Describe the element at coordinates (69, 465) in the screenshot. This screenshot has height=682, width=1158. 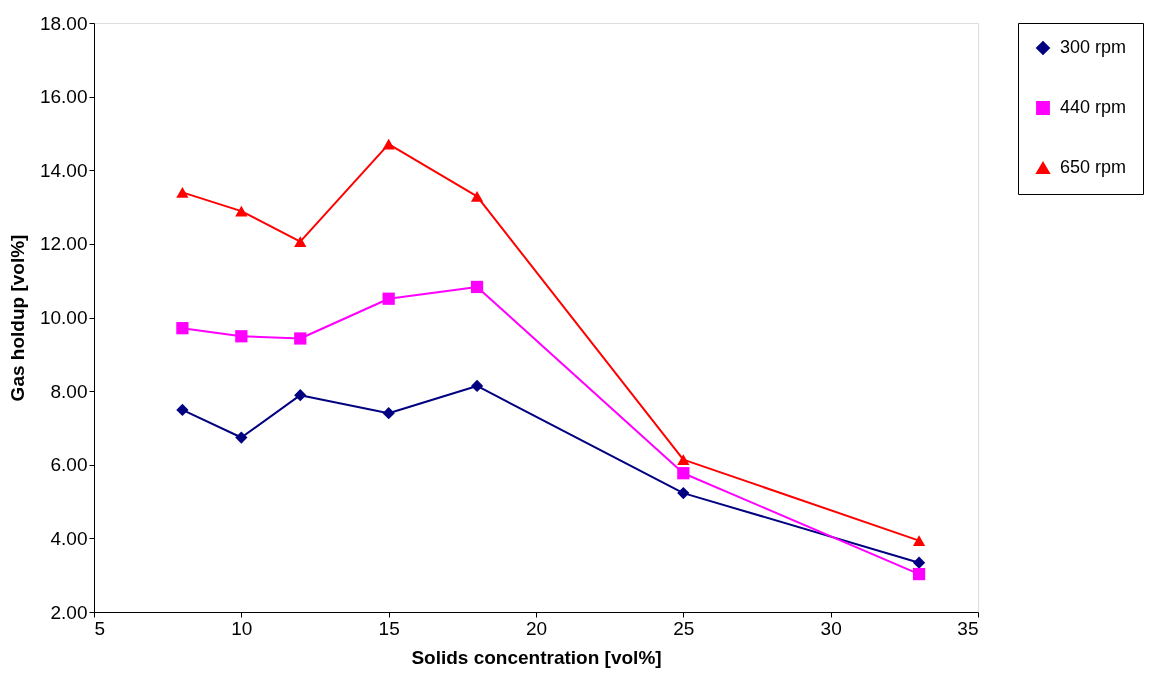
I see `y-tick-label: 6.00` at that location.